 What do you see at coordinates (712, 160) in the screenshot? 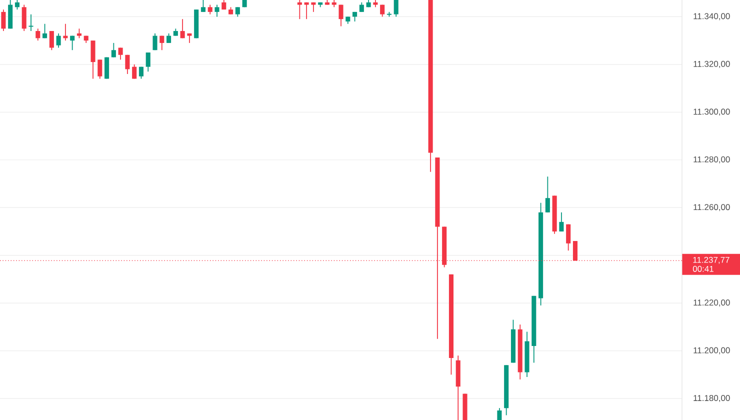
I see `y-tick-label: 11.280,00` at bounding box center [712, 160].